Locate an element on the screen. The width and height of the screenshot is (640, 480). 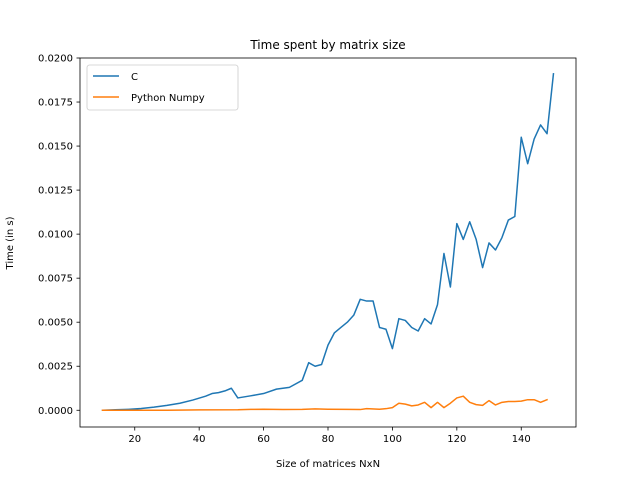
x-axis-label: Size of matrices NxN is located at coordinates (328, 464).